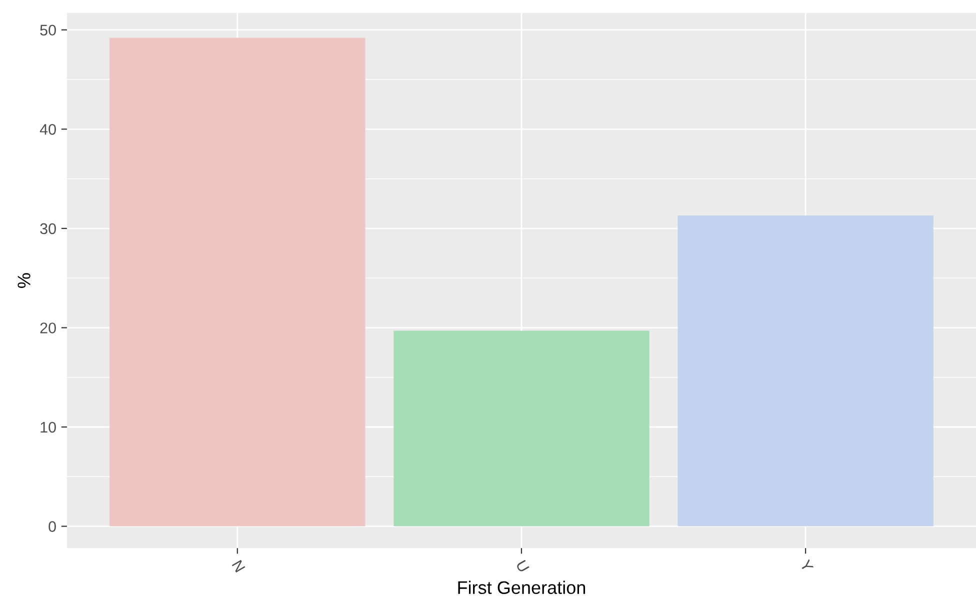 The width and height of the screenshot is (976, 607). I want to click on x-axis-title: First Generation, so click(522, 587).